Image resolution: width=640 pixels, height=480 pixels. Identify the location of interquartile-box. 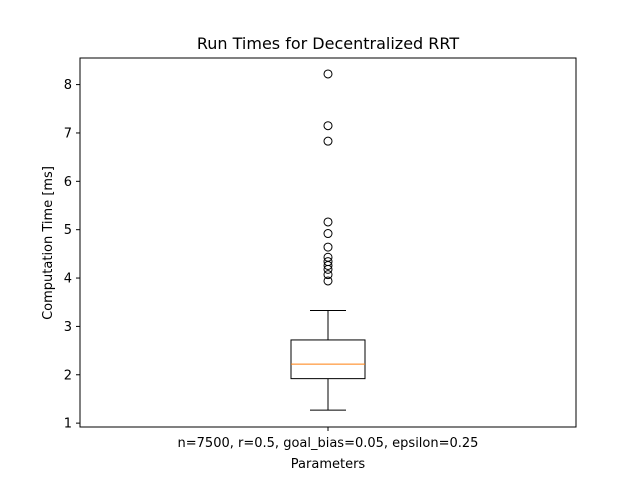
(328, 359).